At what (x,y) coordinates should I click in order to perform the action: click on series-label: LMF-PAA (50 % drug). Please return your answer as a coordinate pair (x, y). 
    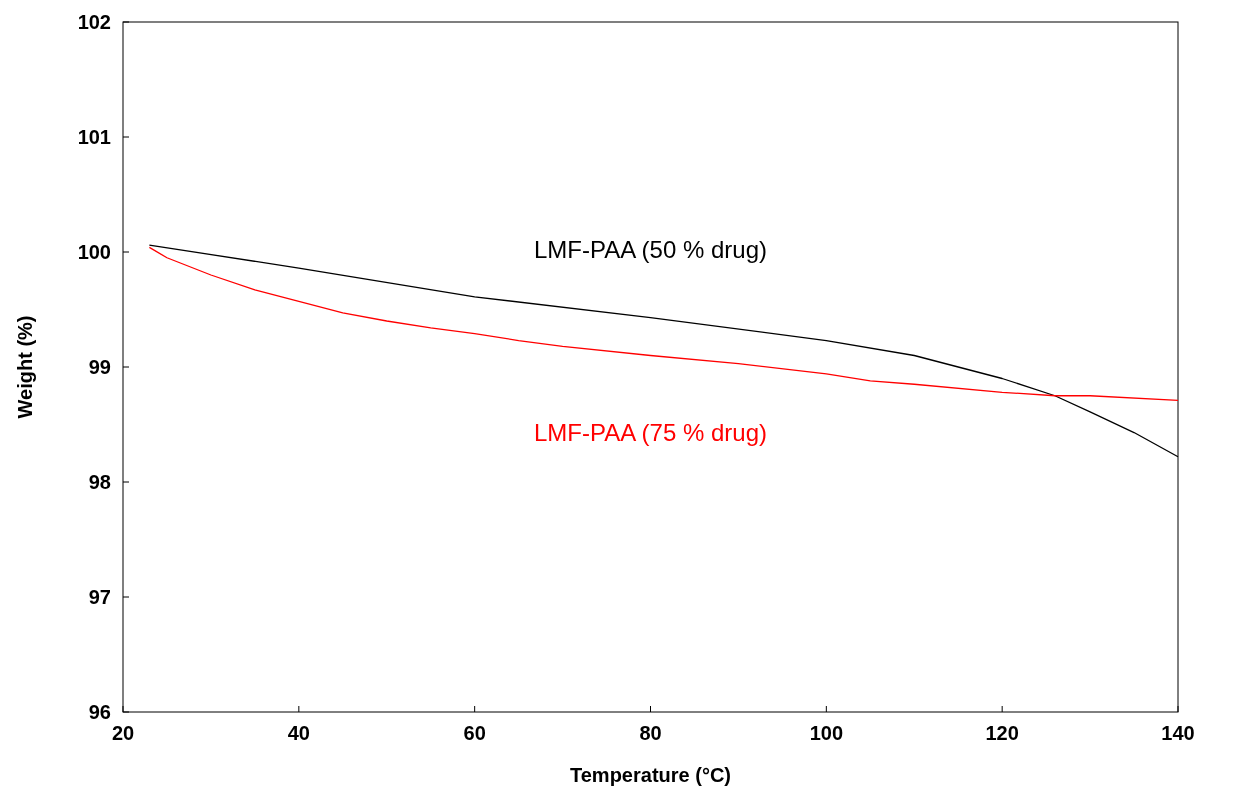
    Looking at the image, I should click on (650, 249).